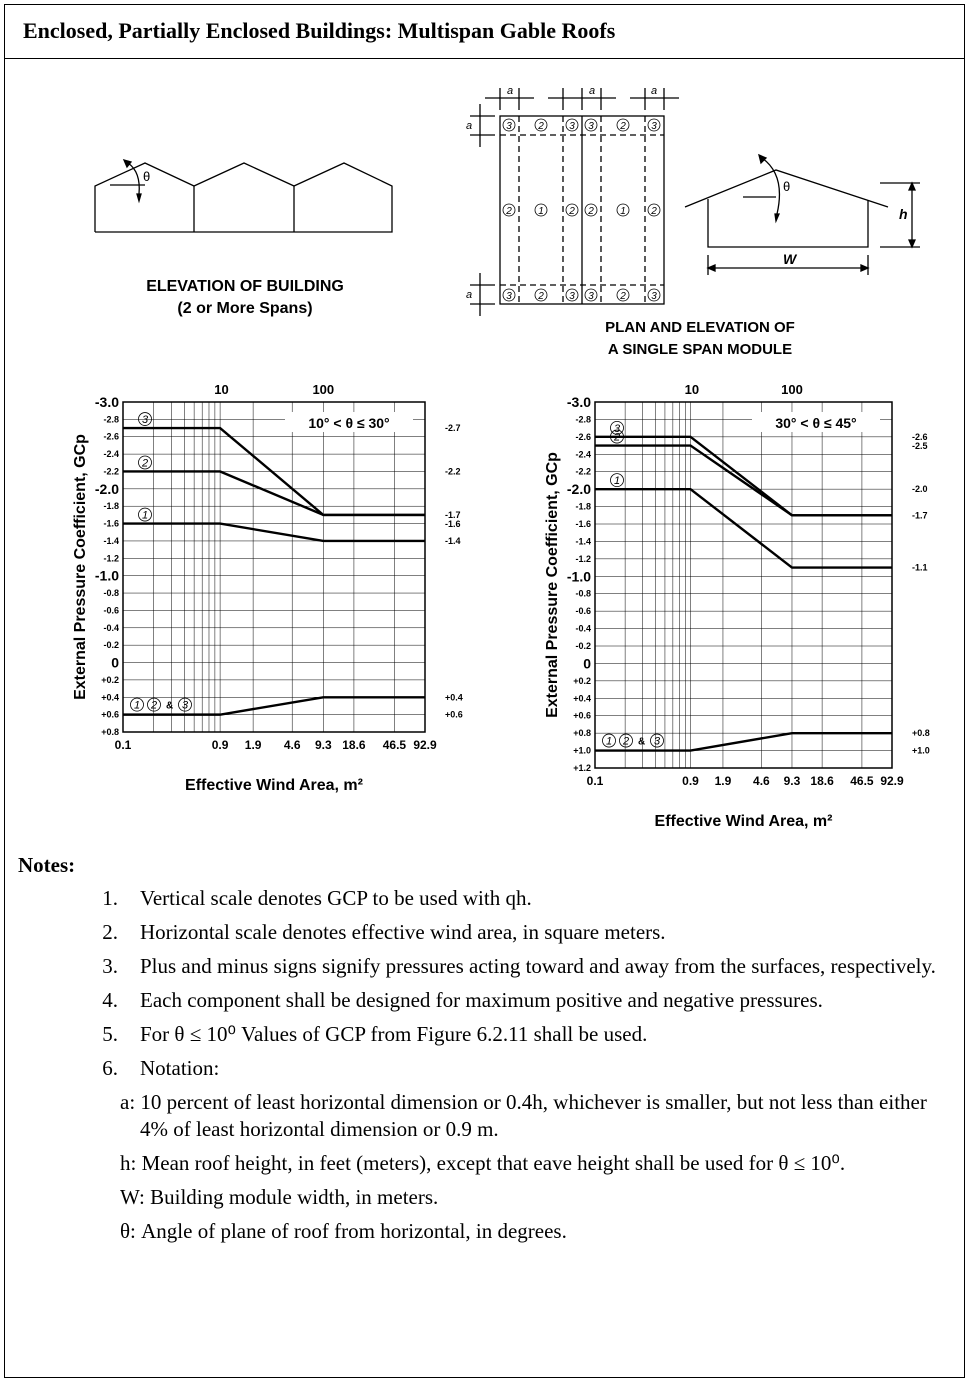  I want to click on y-tick-label: -0.6, so click(583, 611).